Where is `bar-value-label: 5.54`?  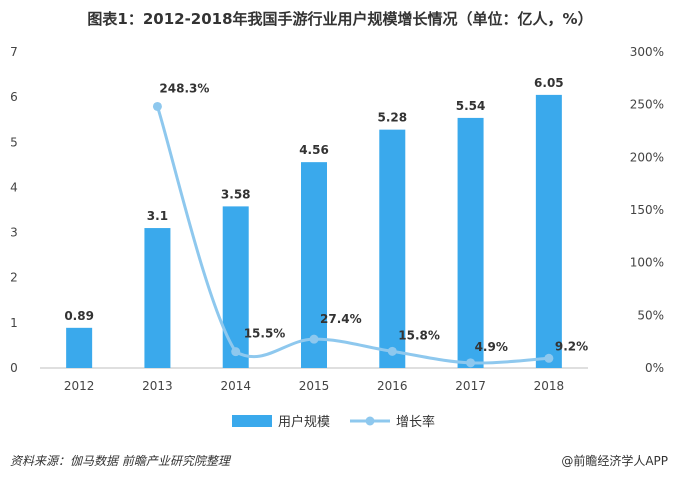 bar-value-label: 5.54 is located at coordinates (471, 106).